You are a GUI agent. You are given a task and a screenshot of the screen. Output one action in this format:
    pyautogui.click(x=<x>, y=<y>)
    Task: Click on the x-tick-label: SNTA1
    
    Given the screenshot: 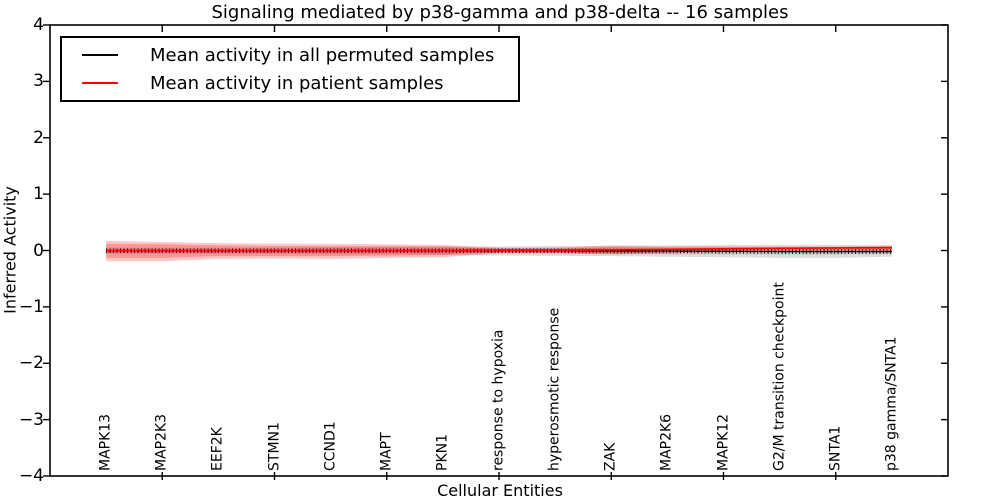 What is the action you would take?
    pyautogui.click(x=835, y=448)
    